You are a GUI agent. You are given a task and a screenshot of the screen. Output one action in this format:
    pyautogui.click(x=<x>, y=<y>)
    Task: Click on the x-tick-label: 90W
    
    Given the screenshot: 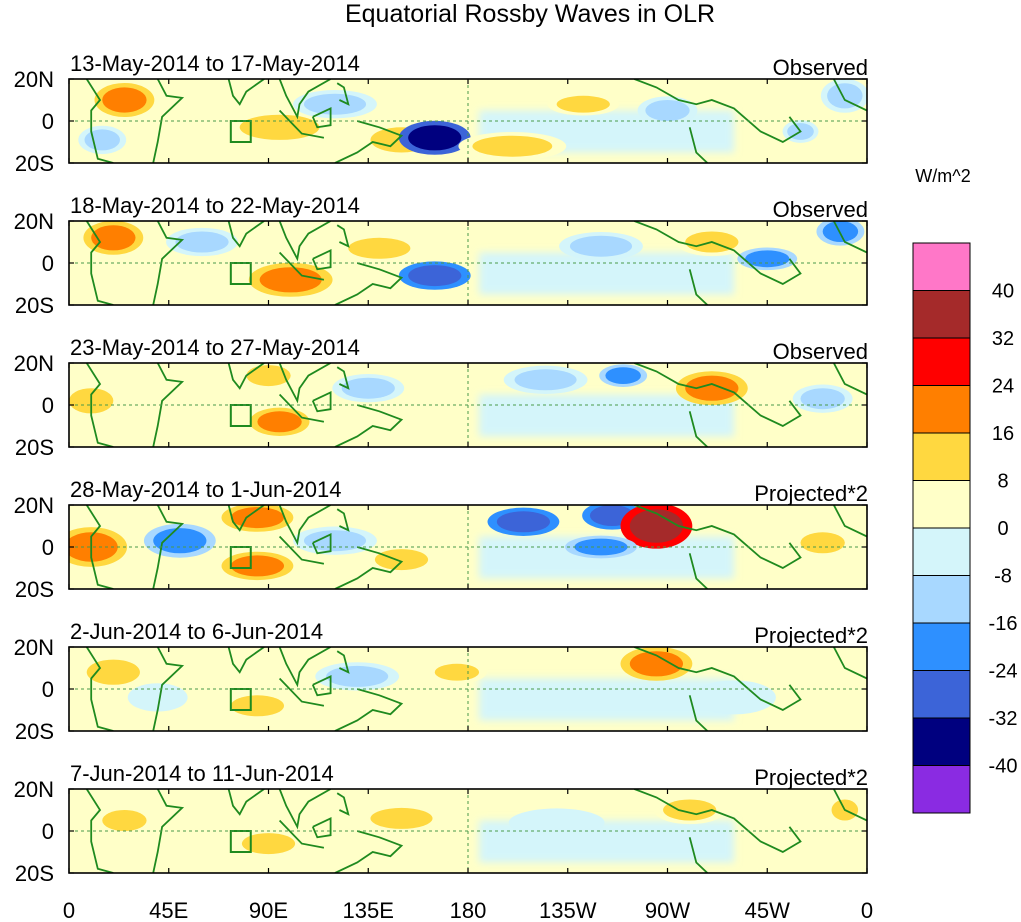 What is the action you would take?
    pyautogui.click(x=667, y=910)
    